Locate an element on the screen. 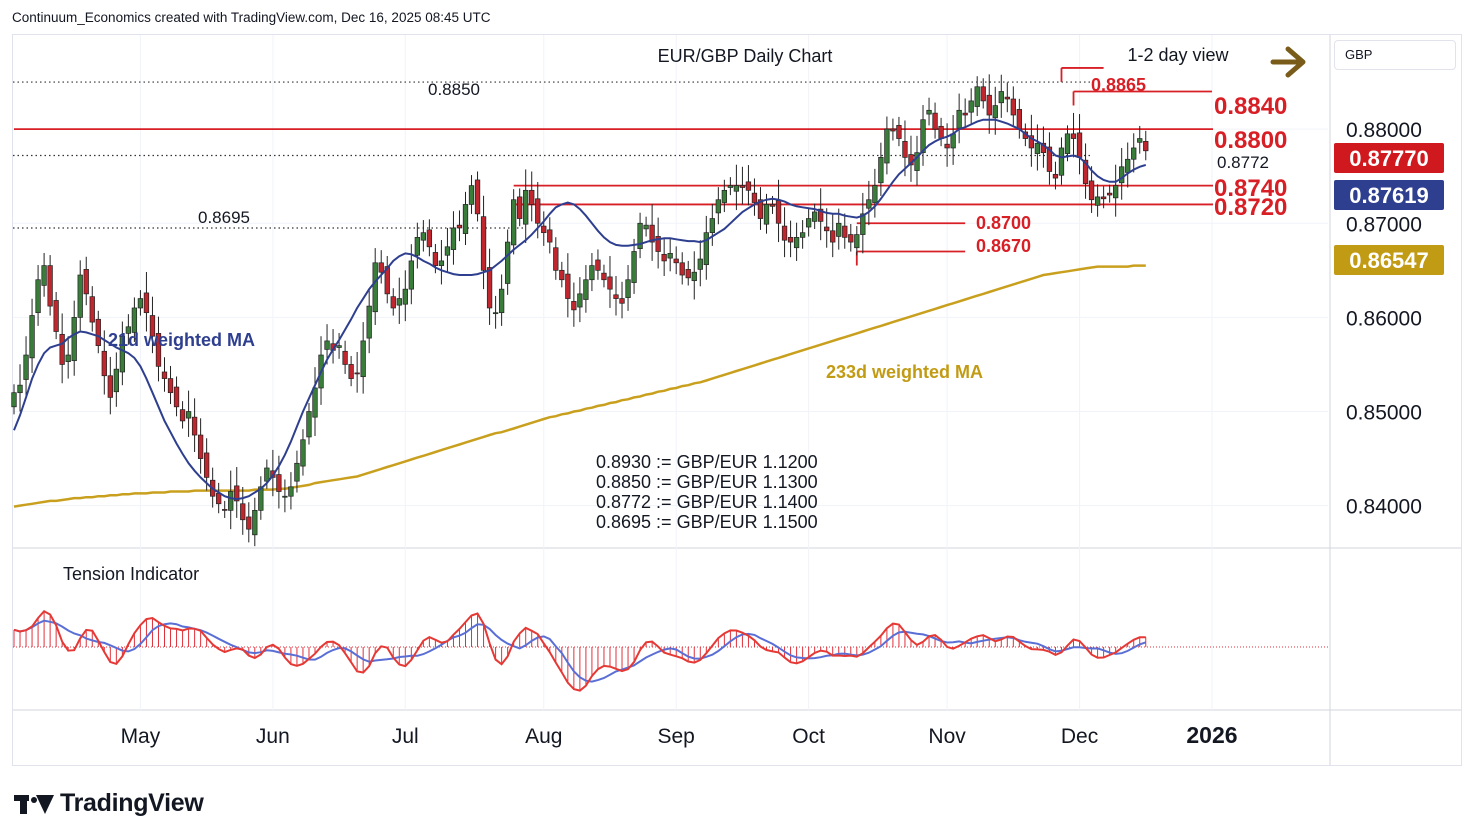 The width and height of the screenshot is (1474, 840). y-tick-label: 0.88000 is located at coordinates (1384, 130).